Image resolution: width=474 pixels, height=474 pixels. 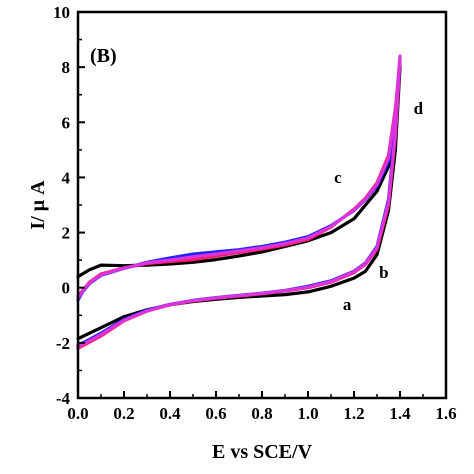 I want to click on curve-label-c: c, so click(x=338, y=177).